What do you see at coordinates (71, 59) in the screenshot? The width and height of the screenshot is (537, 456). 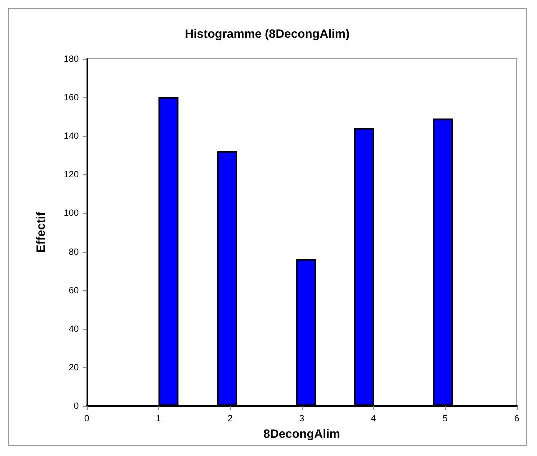 I see `y-tick-label: 180` at bounding box center [71, 59].